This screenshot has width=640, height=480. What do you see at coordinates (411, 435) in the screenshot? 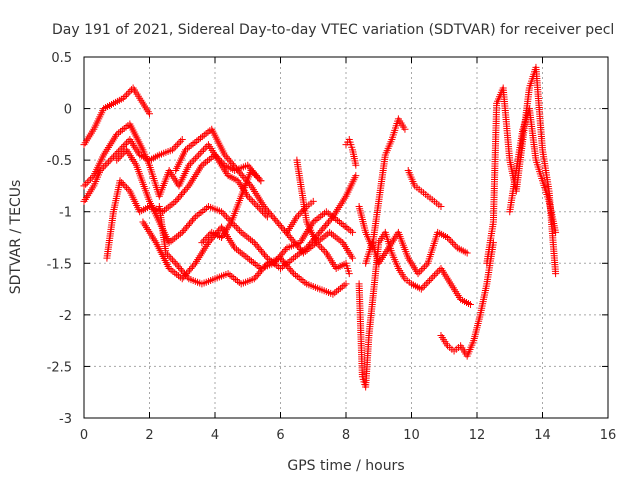
I see `x-tick-label: 10` at bounding box center [411, 435].